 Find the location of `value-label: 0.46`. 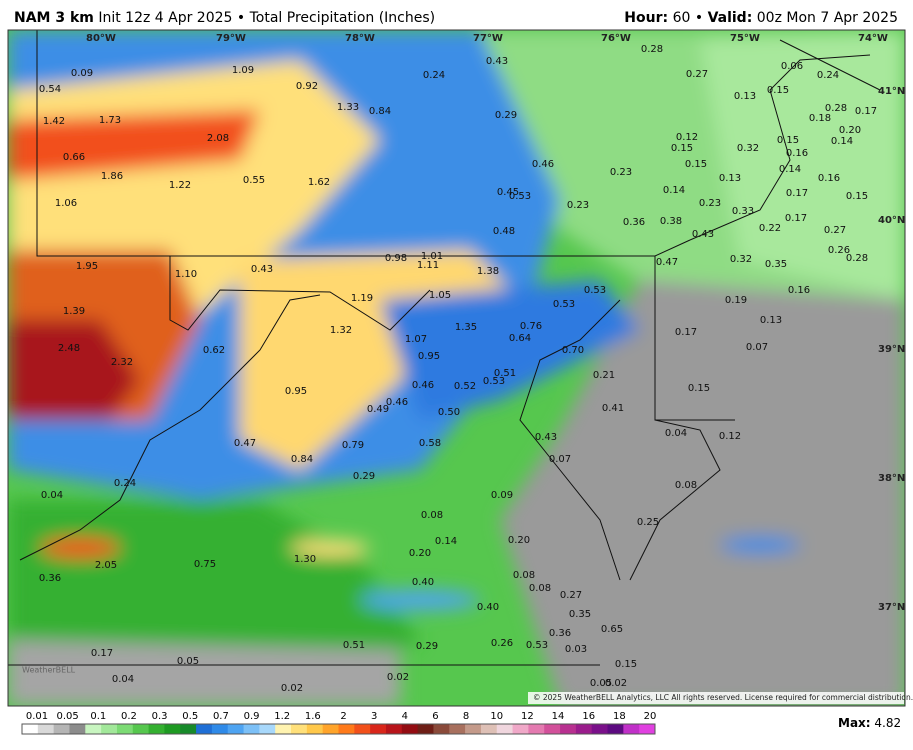

value-label: 0.46 is located at coordinates (423, 385).